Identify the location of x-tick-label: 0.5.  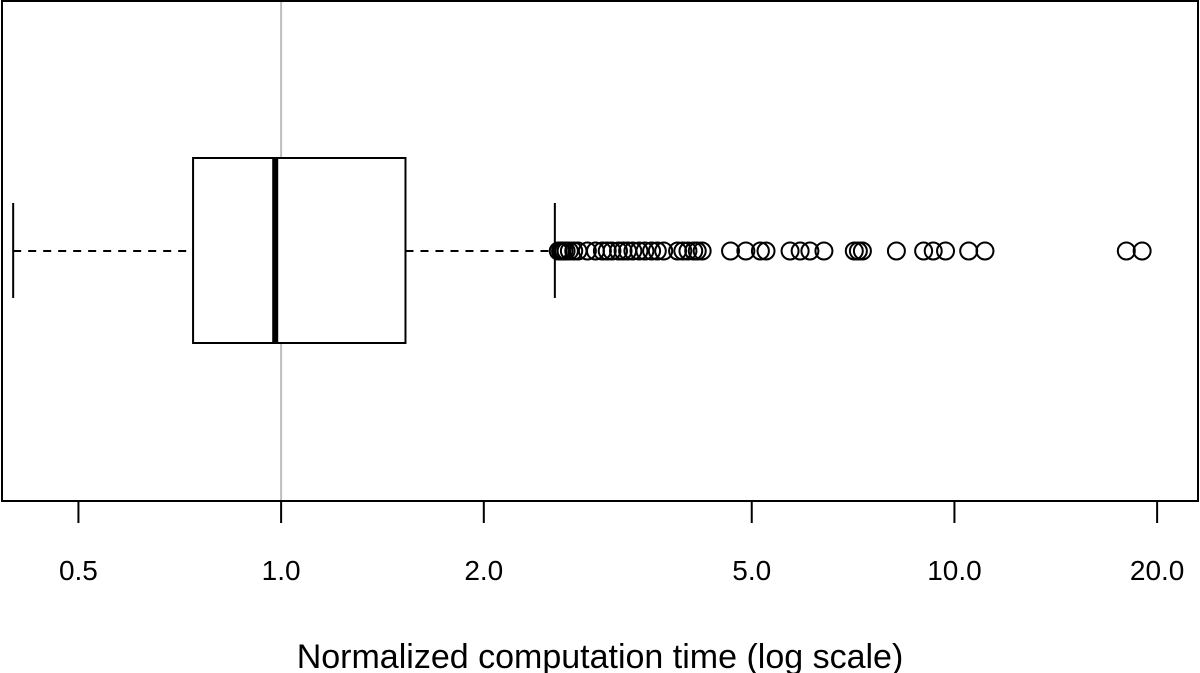
(78, 570).